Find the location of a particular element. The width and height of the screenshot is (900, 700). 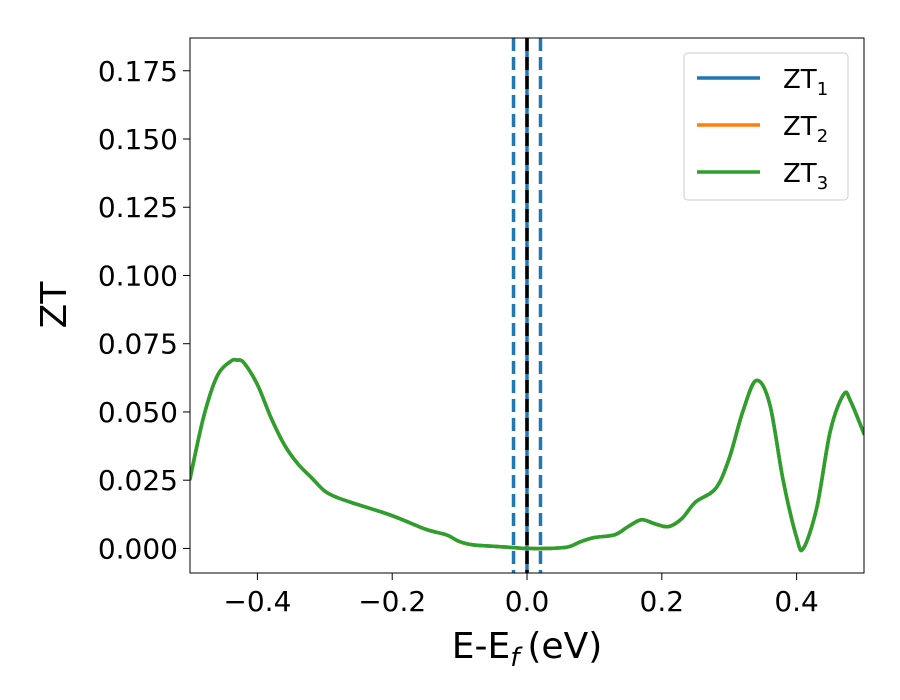

y-tick-label: 0.000 is located at coordinates (138, 548).